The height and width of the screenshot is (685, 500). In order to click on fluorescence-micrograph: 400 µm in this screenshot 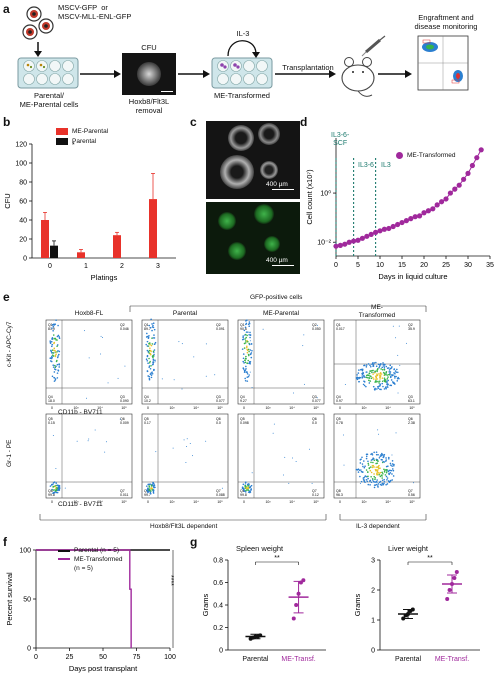, I will do `click(253, 238)`.